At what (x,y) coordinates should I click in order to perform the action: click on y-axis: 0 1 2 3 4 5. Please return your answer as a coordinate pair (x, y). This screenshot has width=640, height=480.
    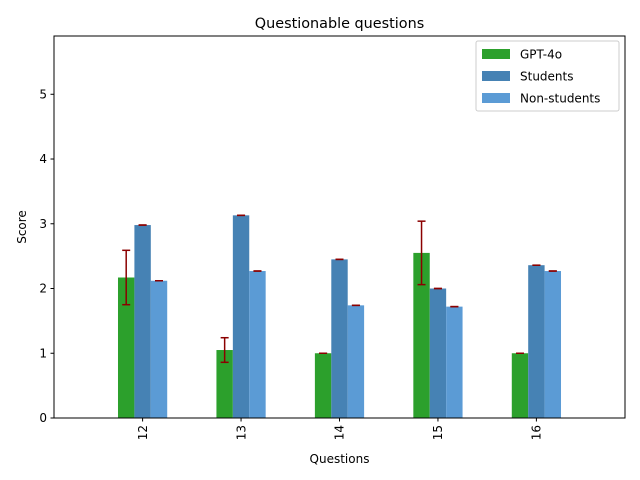
    Looking at the image, I should click on (46, 256).